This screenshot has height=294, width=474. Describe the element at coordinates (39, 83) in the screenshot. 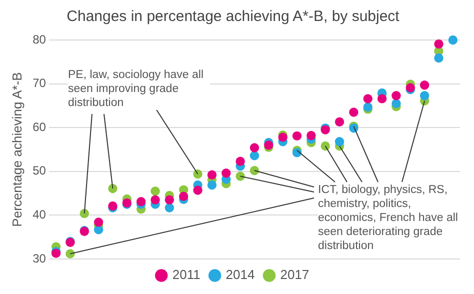

I see `y-tick-label: 70` at that location.